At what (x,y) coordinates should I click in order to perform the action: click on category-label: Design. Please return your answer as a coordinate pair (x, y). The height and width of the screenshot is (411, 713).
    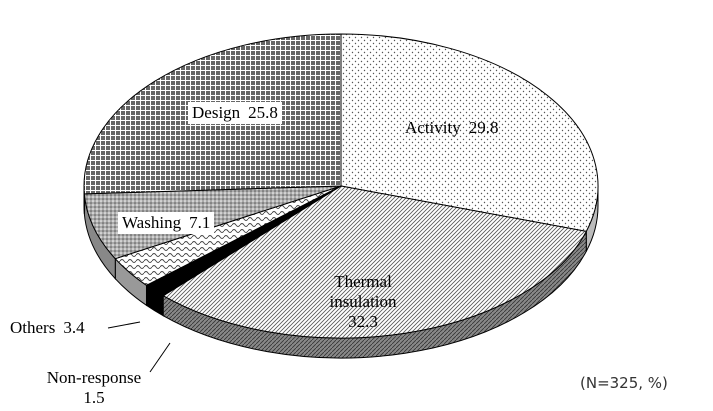
    Looking at the image, I should click on (216, 112).